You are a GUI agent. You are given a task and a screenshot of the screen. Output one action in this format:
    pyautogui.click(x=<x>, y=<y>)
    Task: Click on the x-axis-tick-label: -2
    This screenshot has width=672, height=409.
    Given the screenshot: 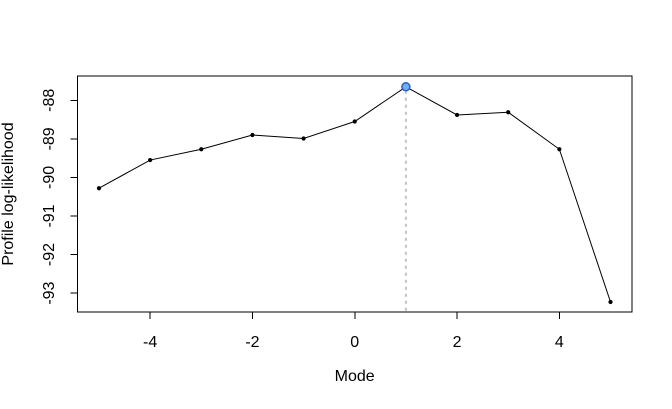 What is the action you would take?
    pyautogui.click(x=252, y=342)
    